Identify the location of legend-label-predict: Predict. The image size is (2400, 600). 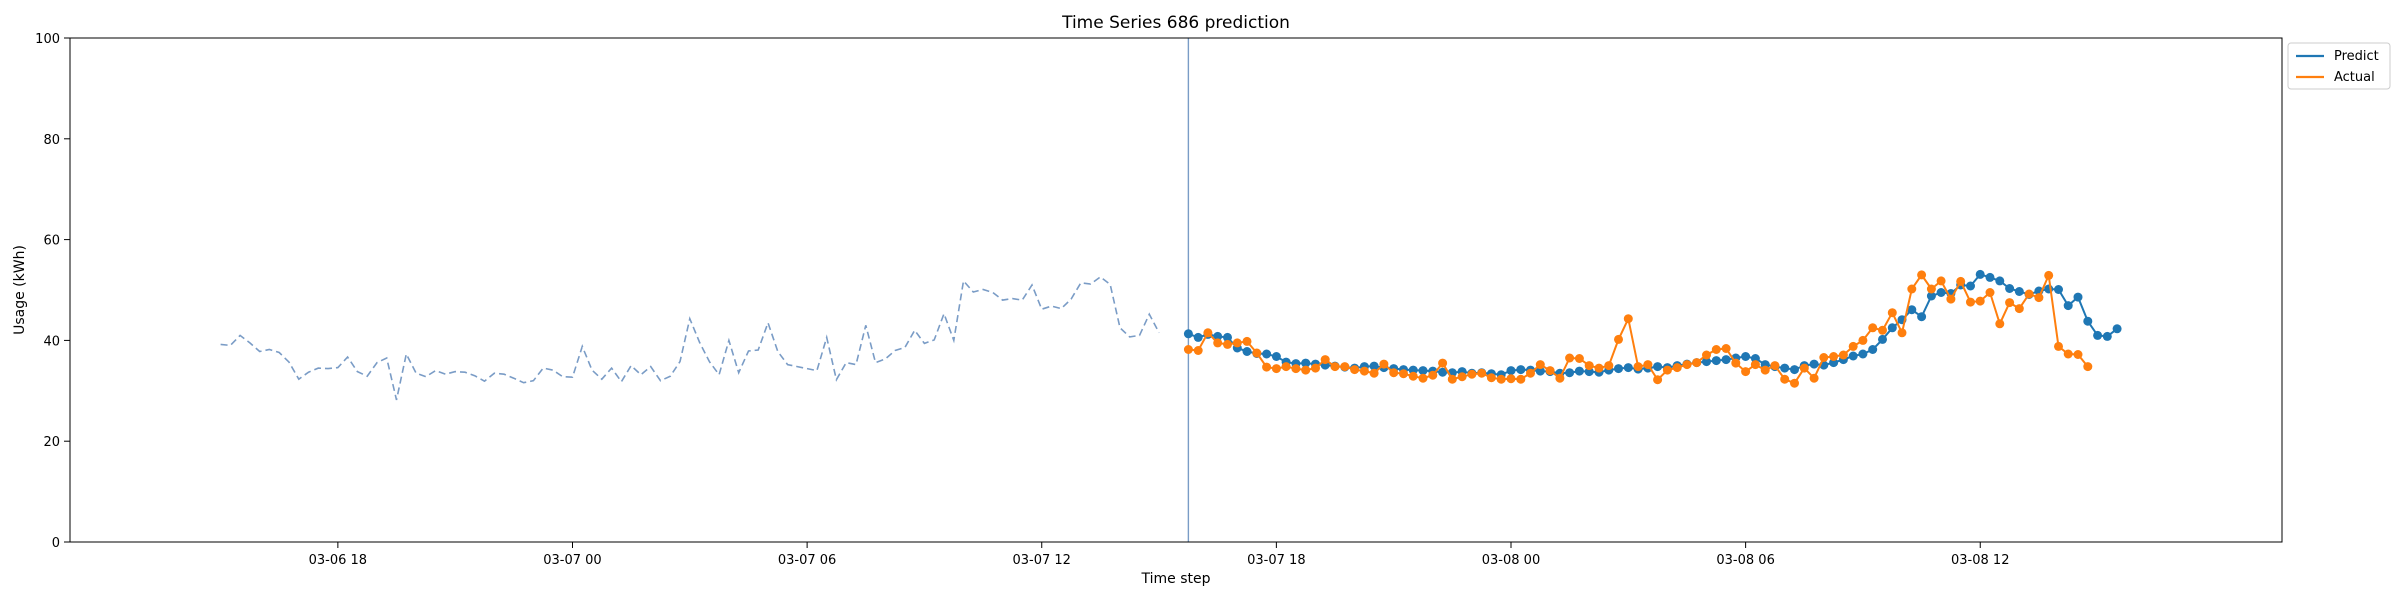
(2356, 56).